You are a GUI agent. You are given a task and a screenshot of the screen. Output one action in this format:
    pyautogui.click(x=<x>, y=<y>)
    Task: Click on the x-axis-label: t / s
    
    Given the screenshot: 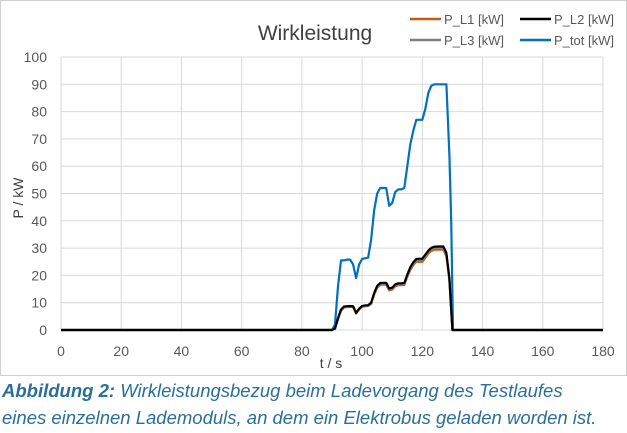 What is the action you would take?
    pyautogui.click(x=331, y=363)
    